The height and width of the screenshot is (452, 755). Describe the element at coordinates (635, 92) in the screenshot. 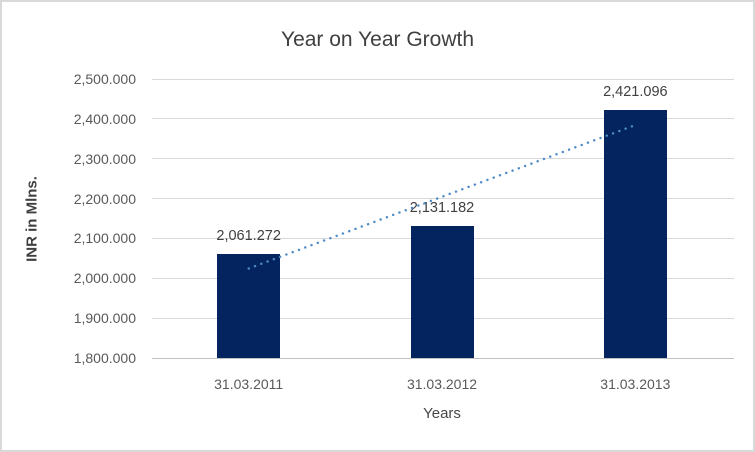

I see `bar-value-label: 2,421.096` at that location.